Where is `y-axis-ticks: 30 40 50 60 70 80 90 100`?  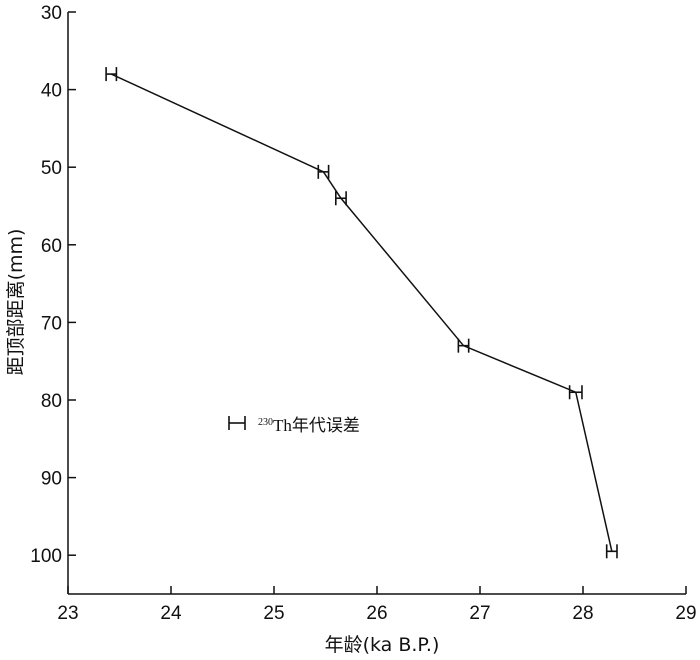
y-axis-ticks: 30 40 50 60 70 80 90 100 is located at coordinates (53, 285).